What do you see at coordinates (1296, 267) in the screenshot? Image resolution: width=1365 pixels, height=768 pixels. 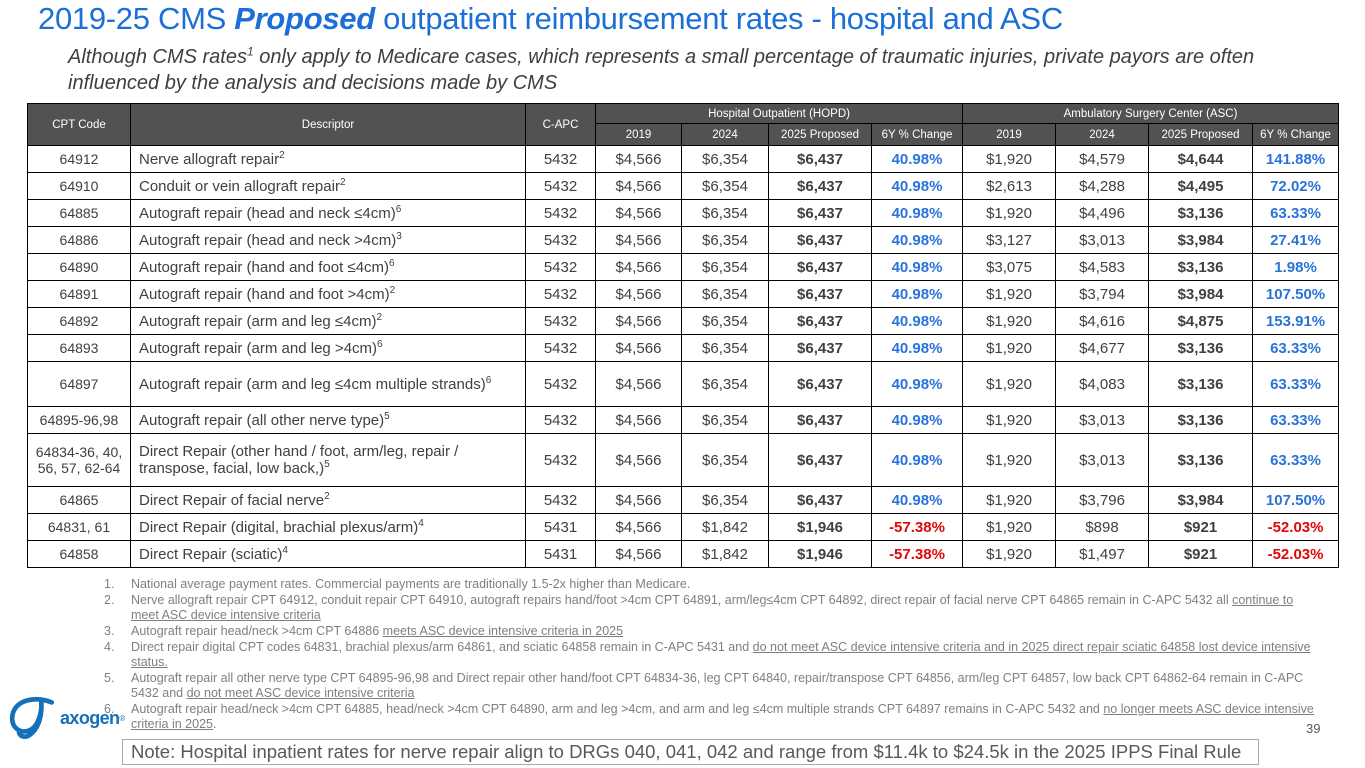 I see `cell-asc-6y-change: 1.98%` at bounding box center [1296, 267].